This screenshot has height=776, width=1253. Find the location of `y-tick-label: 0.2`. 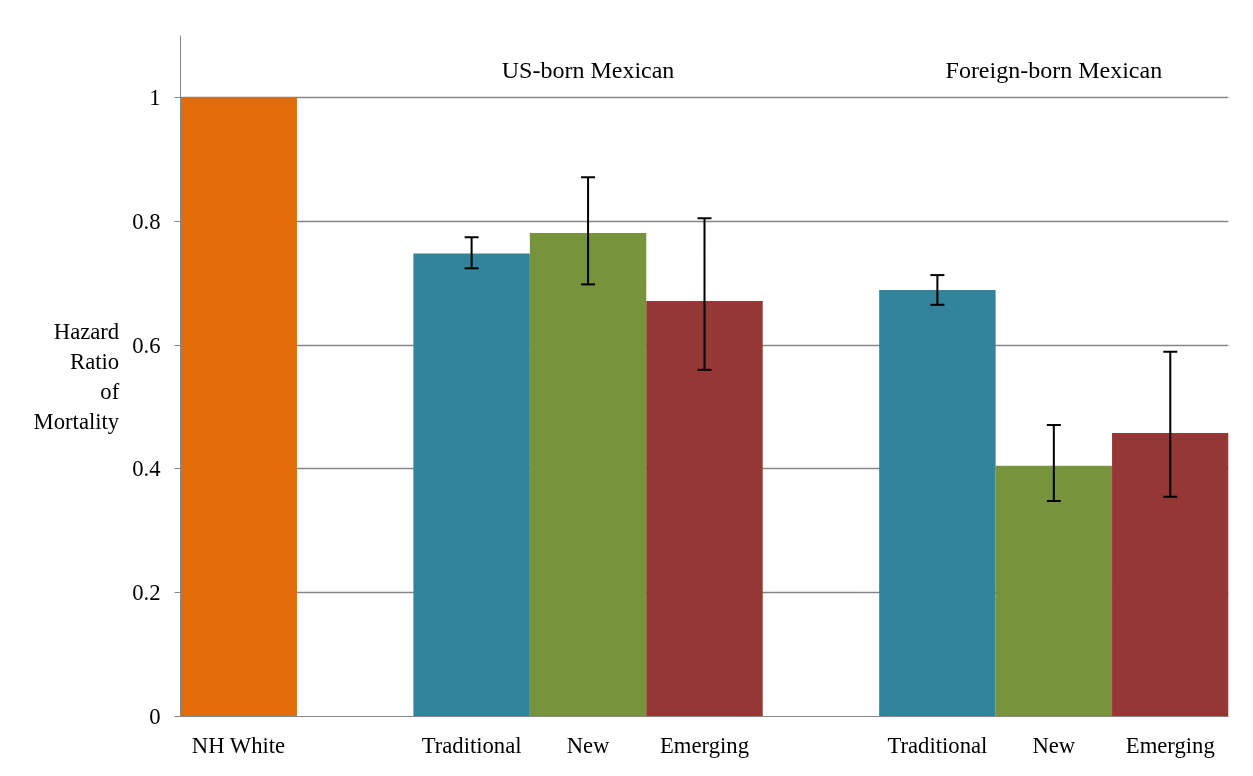

y-tick-label: 0.2 is located at coordinates (146, 593).